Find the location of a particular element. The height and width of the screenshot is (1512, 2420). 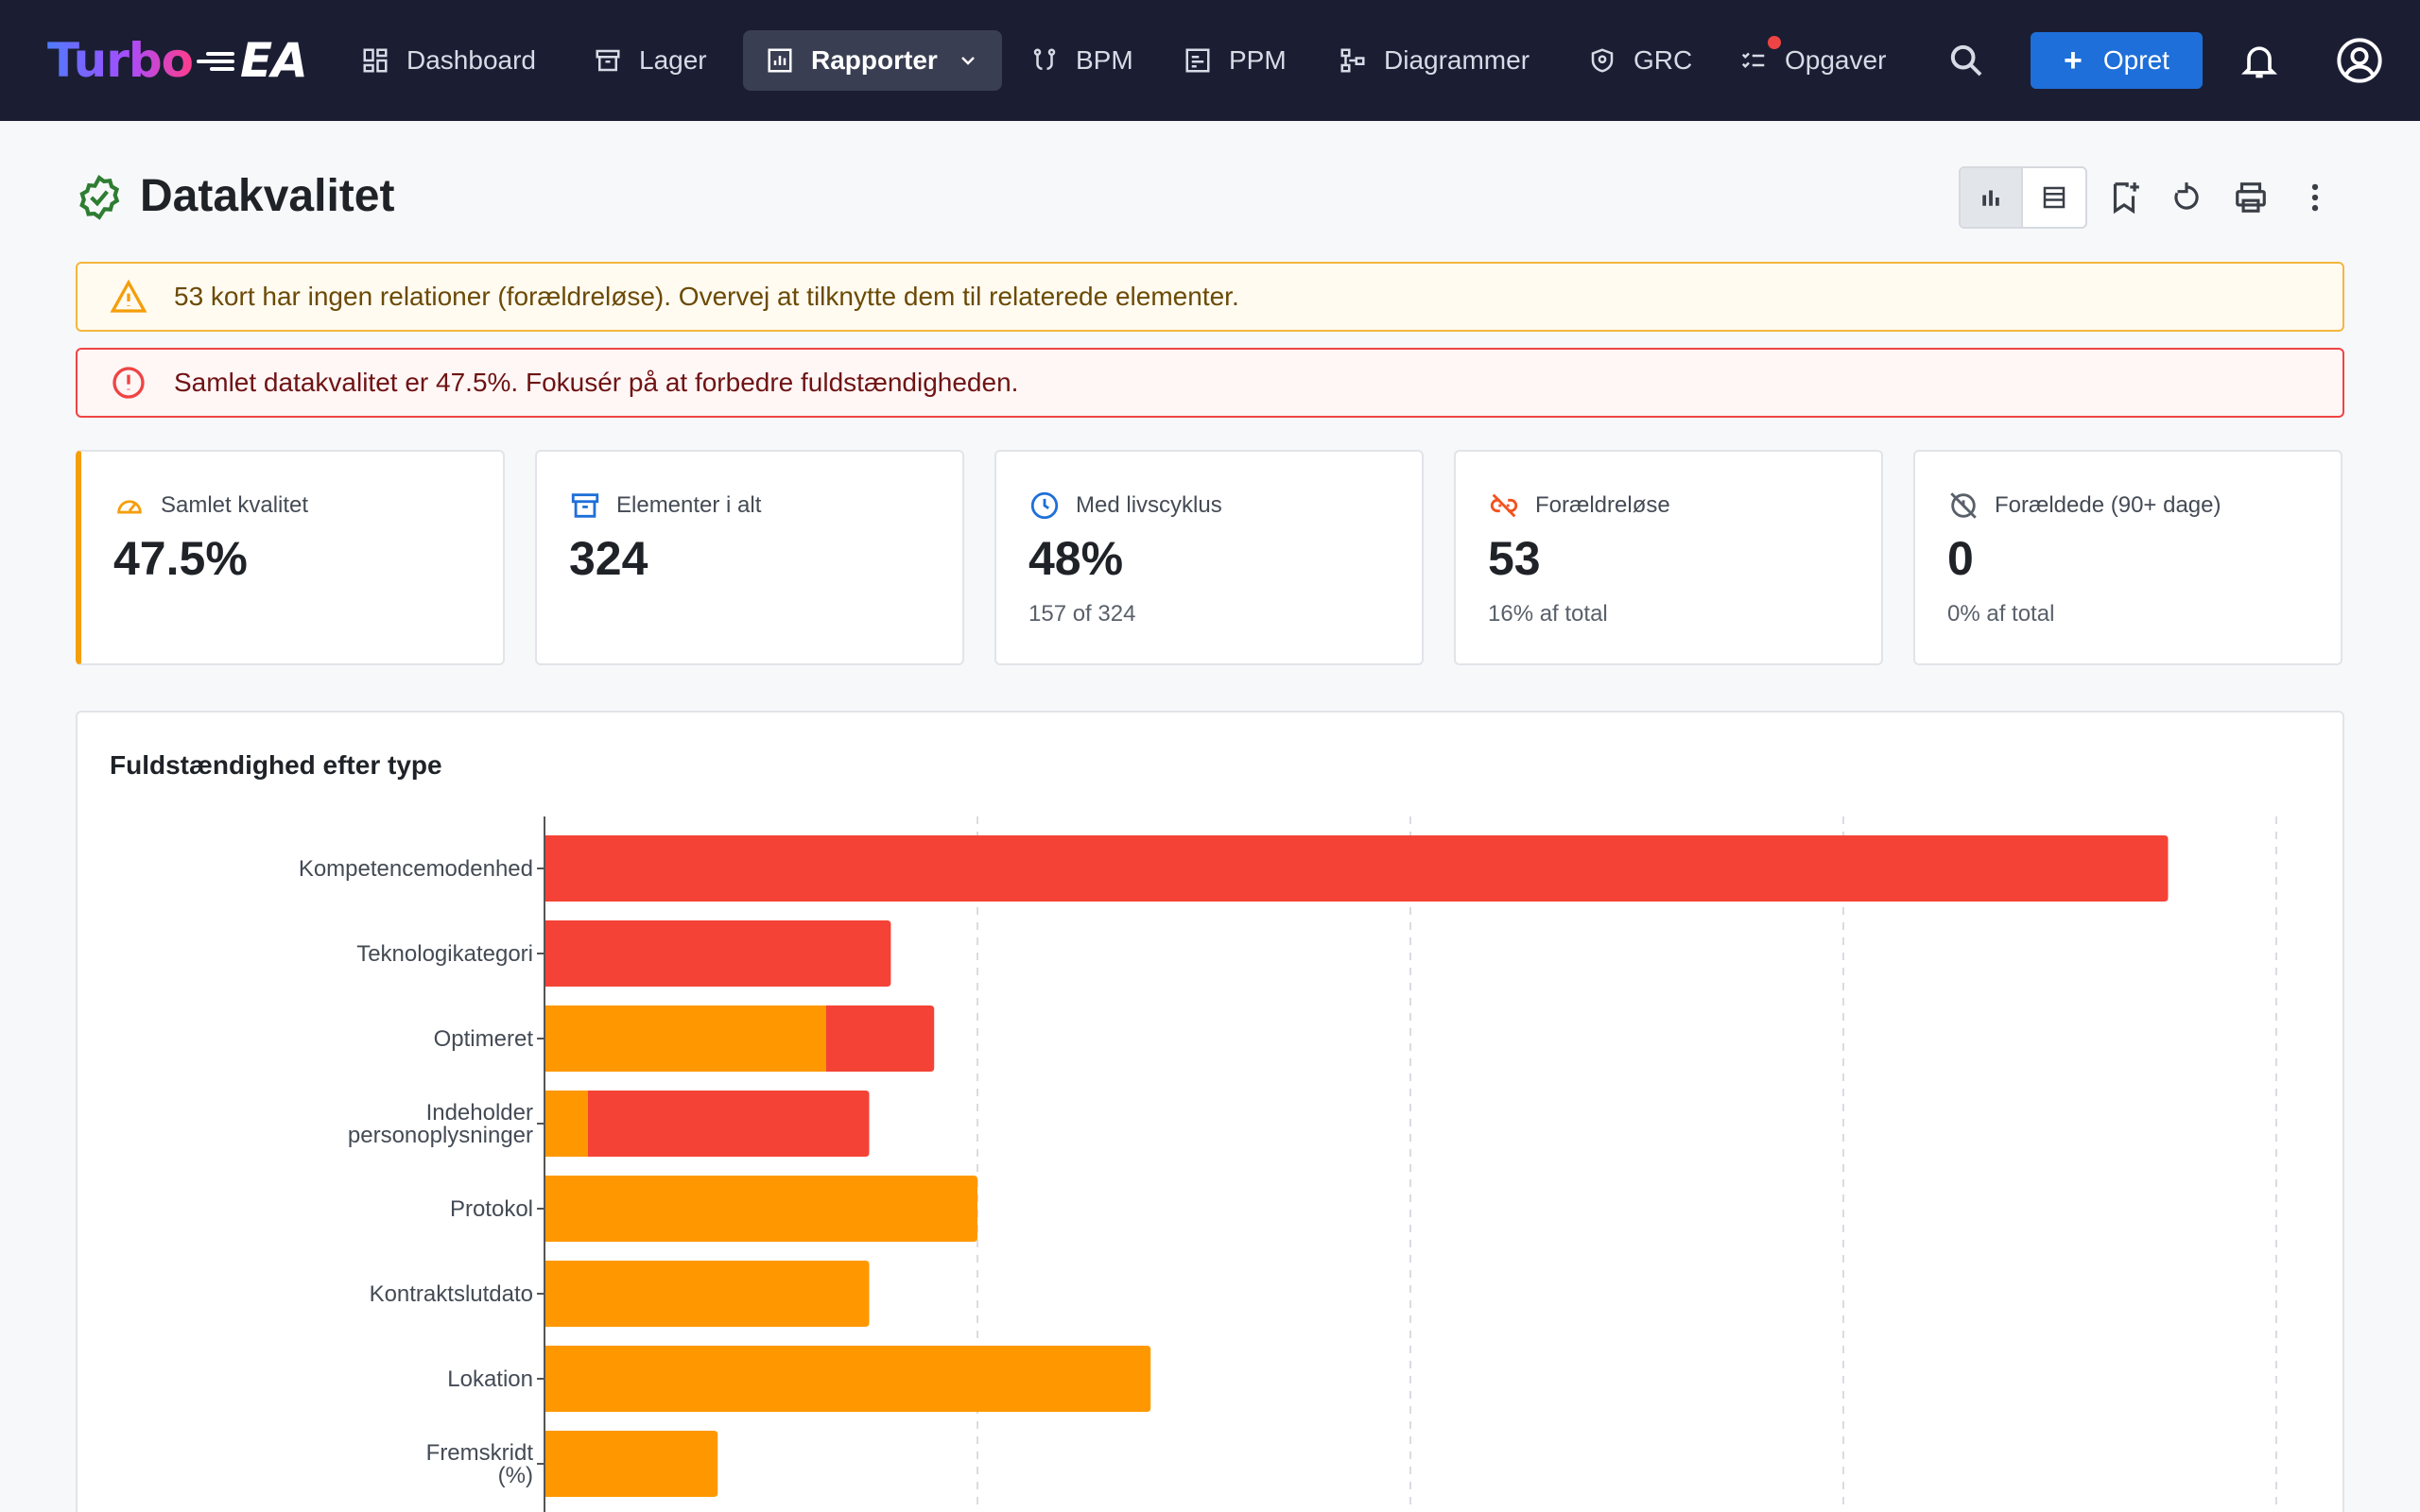

speed-lines-icon is located at coordinates (216, 60).